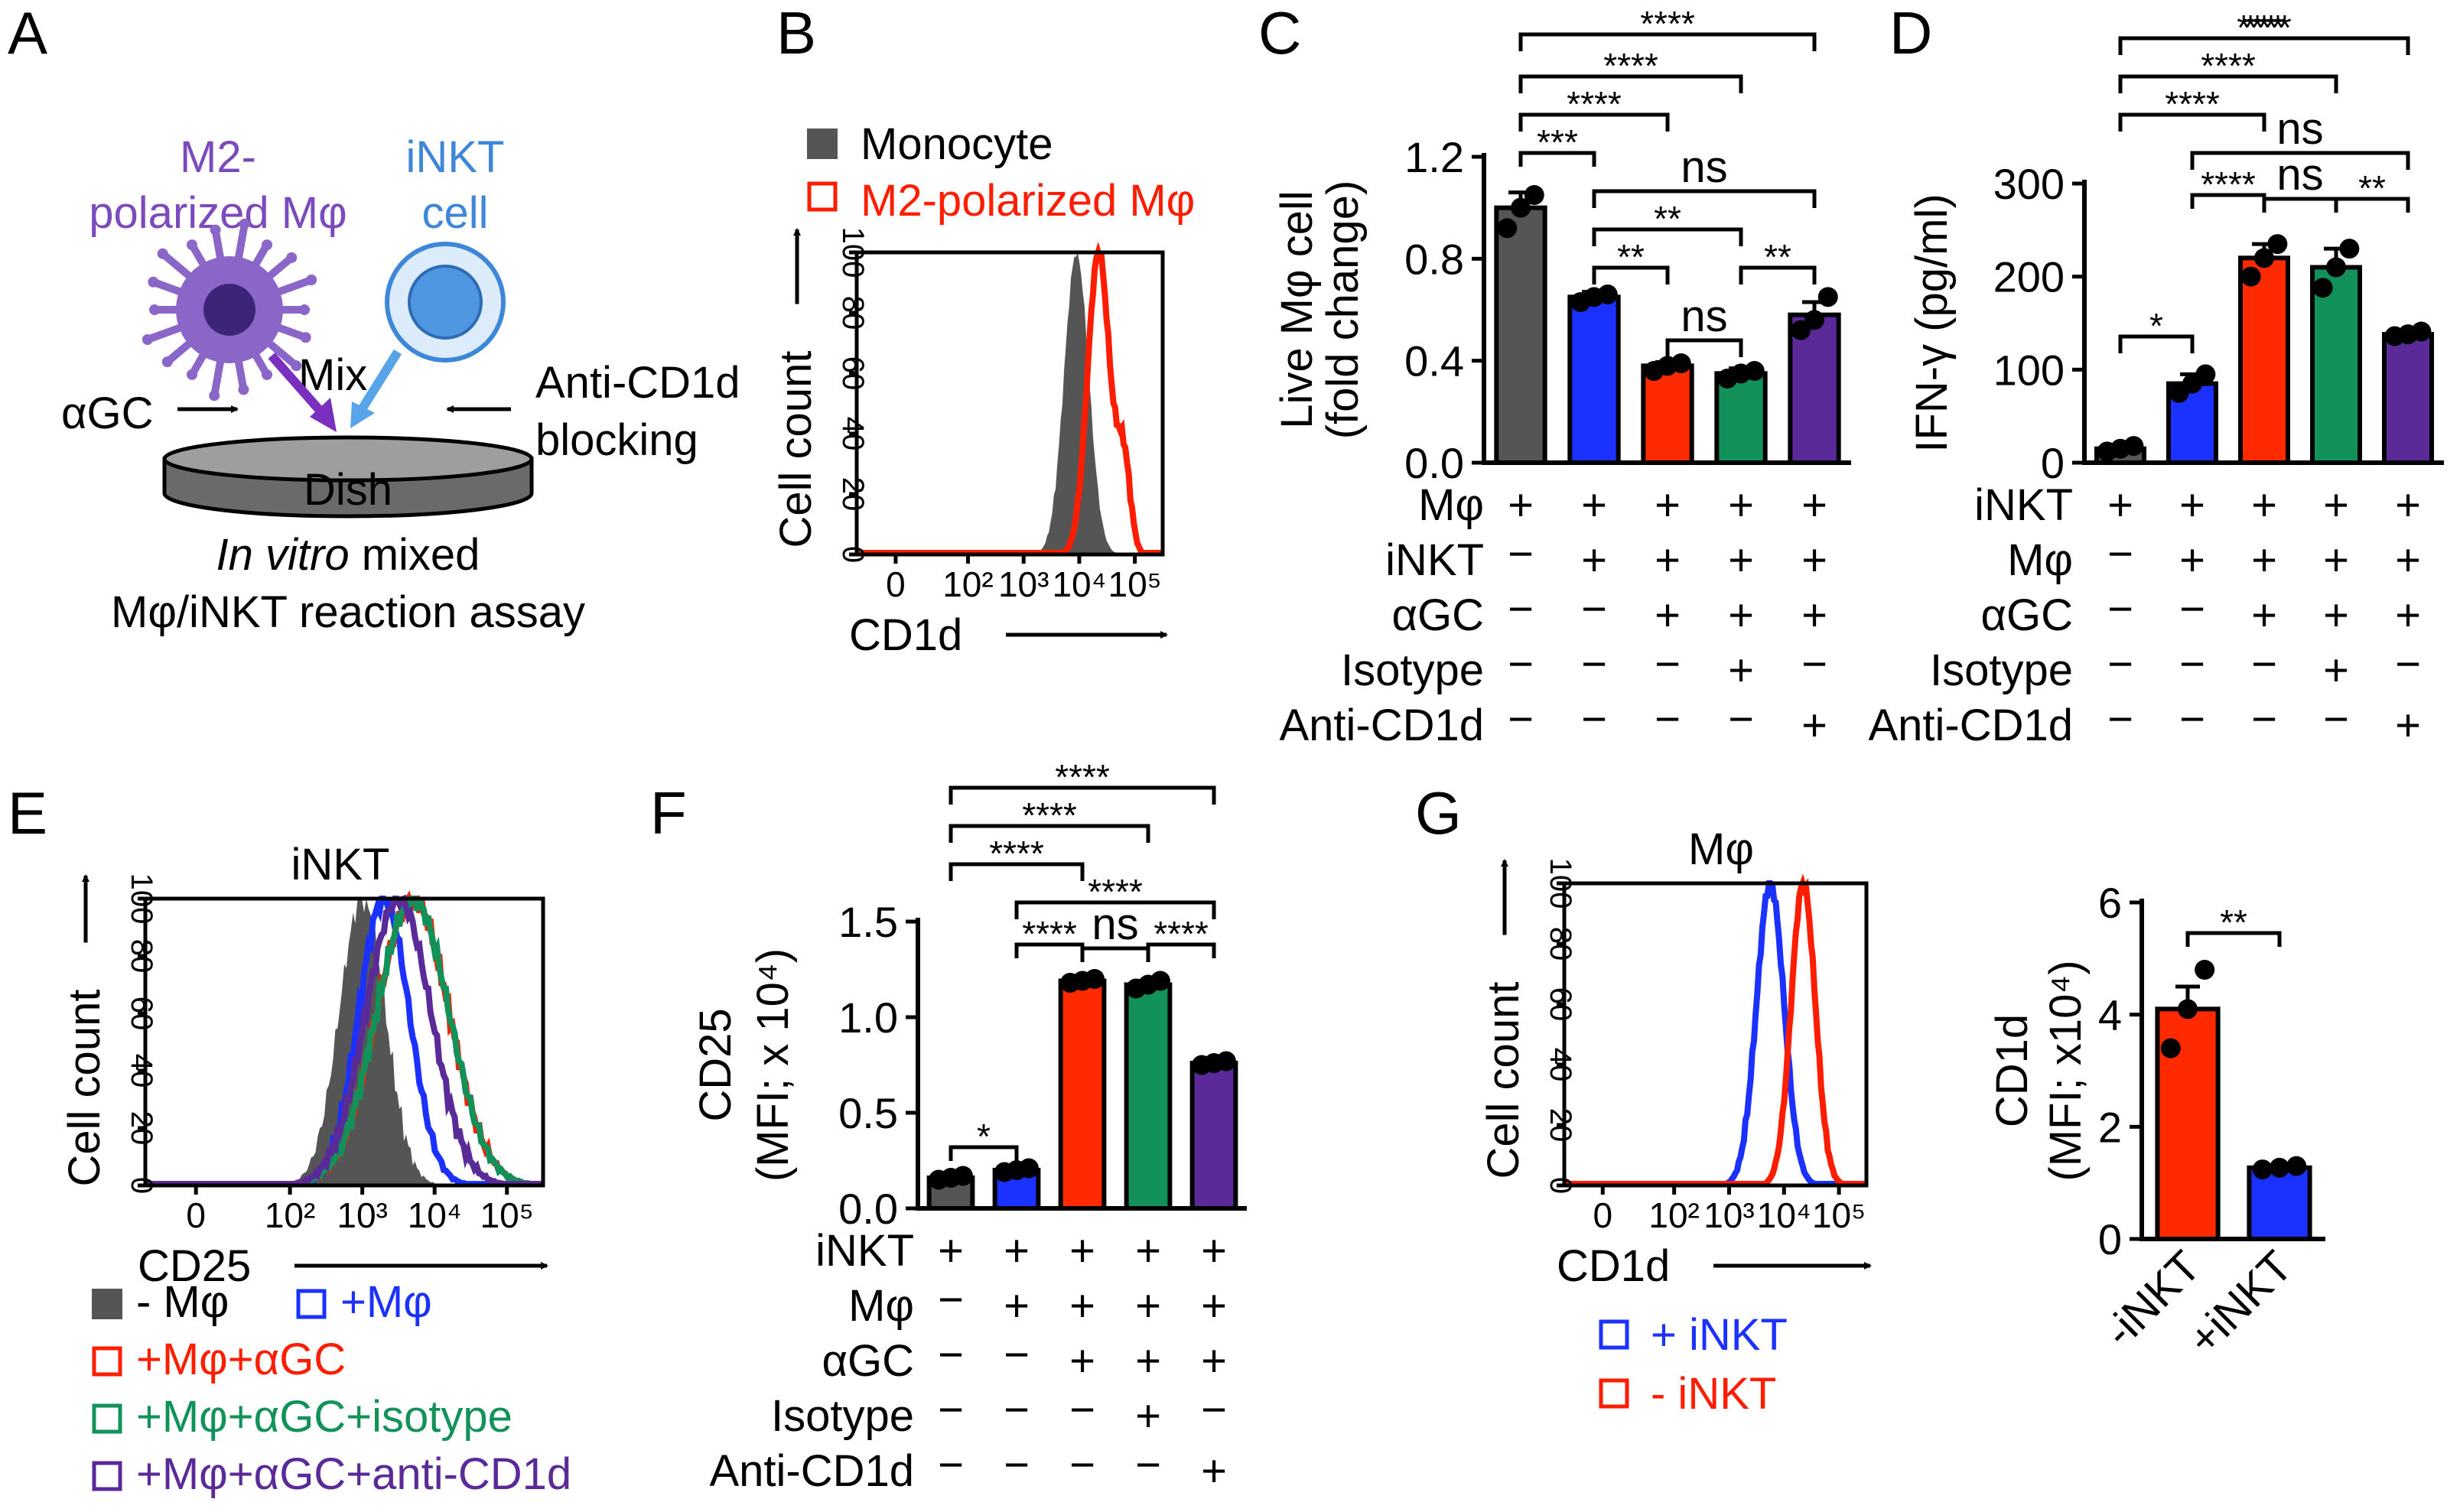 The image size is (2460, 1512). I want to click on g1-xtick-label: 10², so click(1674, 1215).